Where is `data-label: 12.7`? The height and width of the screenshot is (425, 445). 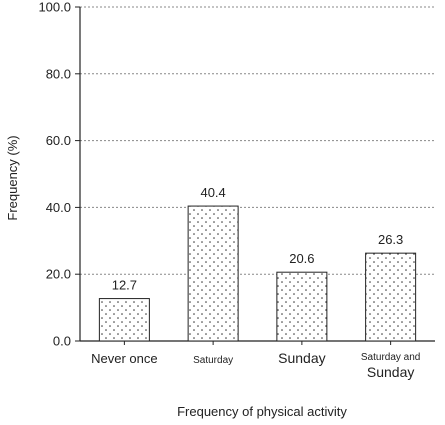
data-label: 12.7 is located at coordinates (124, 285).